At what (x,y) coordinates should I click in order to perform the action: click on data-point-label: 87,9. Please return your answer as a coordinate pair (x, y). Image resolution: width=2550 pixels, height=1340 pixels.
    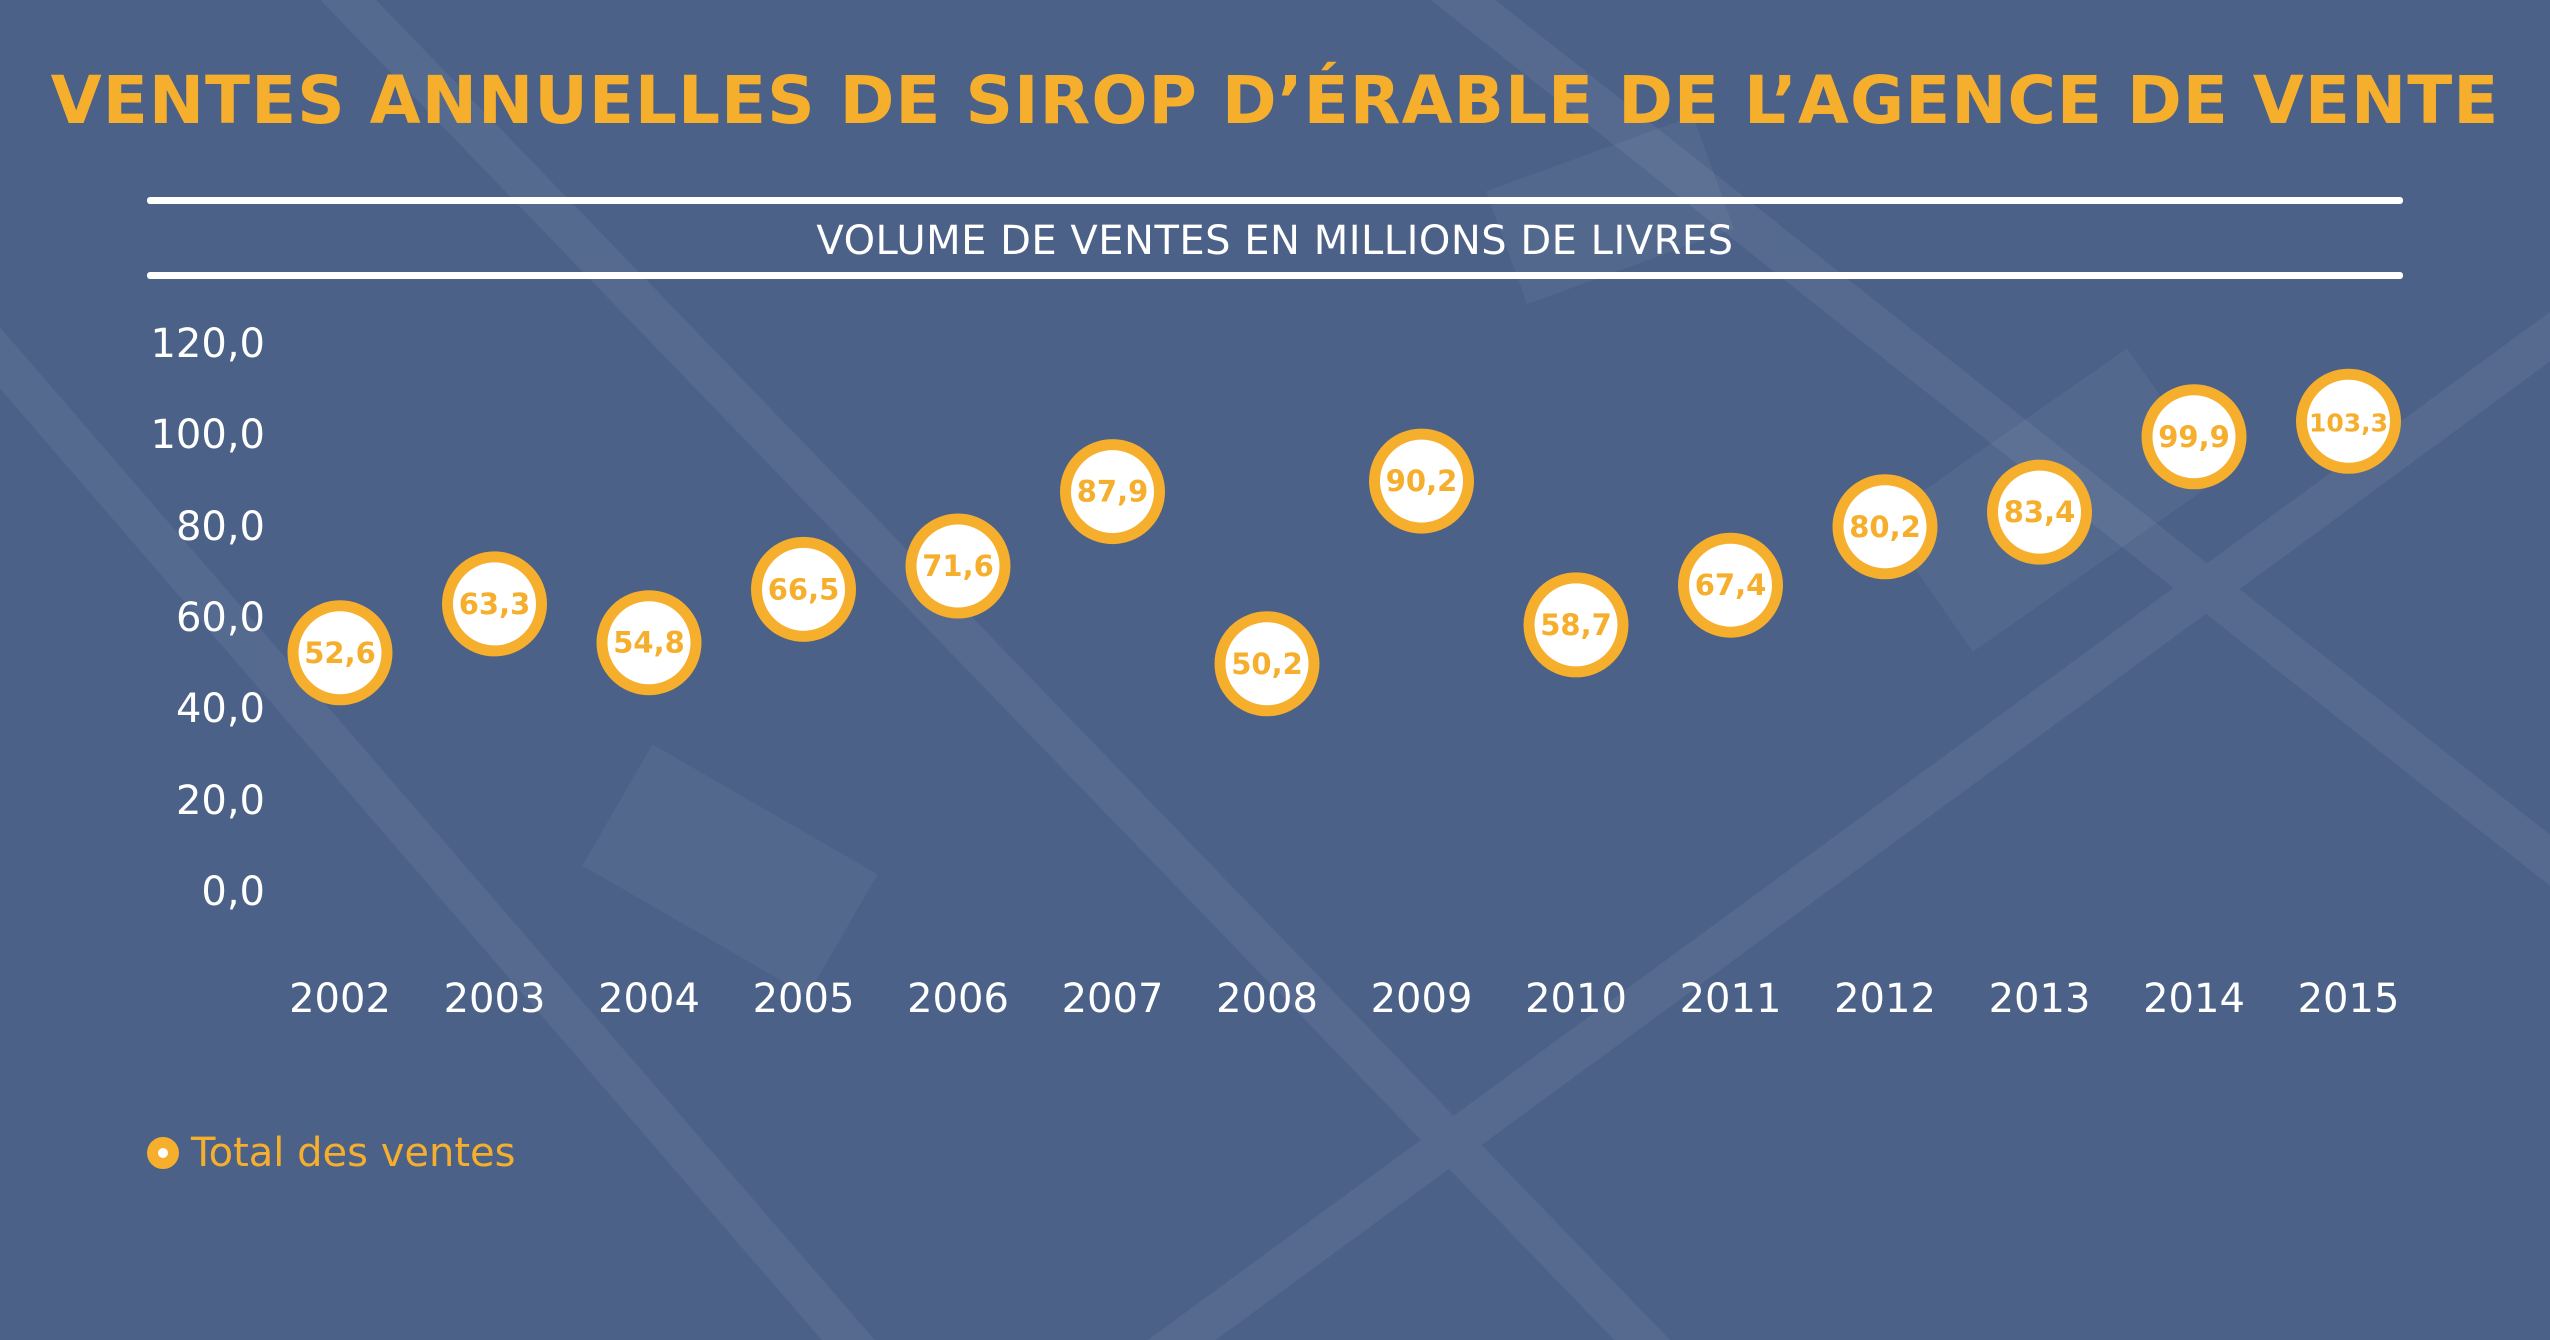
    Looking at the image, I should click on (1113, 492).